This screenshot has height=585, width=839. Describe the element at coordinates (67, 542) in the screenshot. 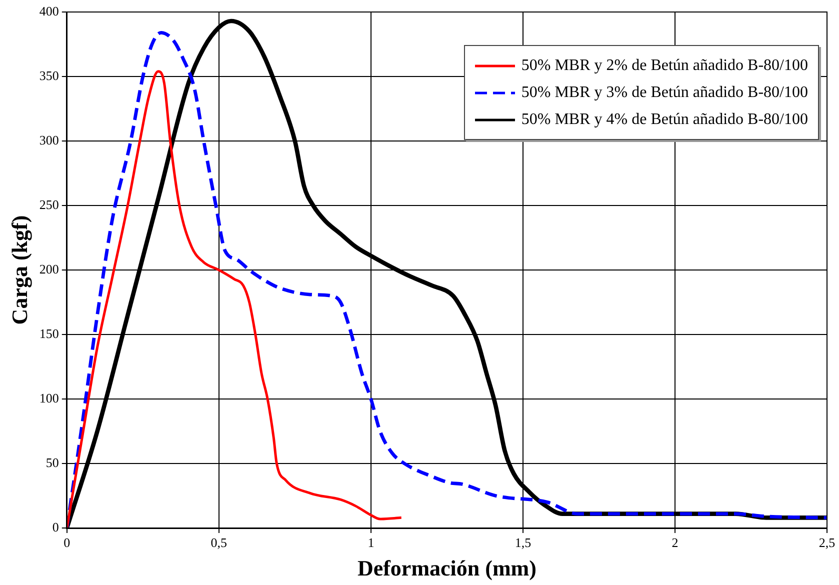

I see `x-tick-label: 0` at that location.